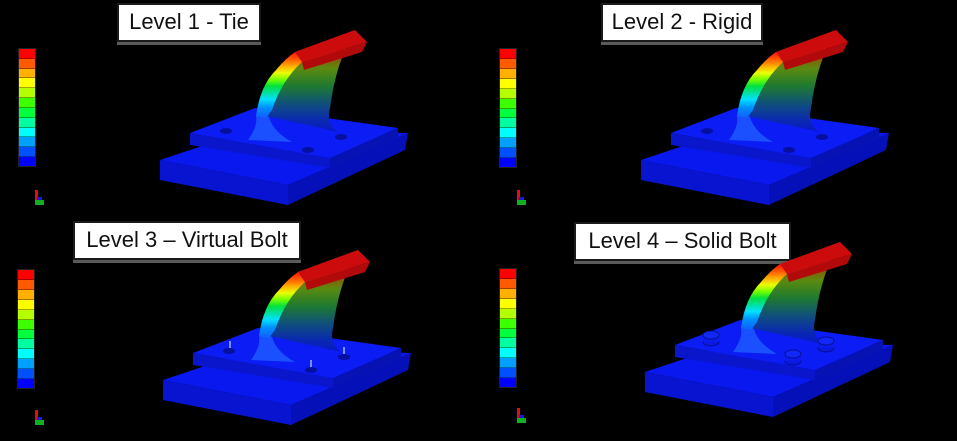  I want to click on title-level-3: Level 3 – Virtual Bolt, so click(187, 240).